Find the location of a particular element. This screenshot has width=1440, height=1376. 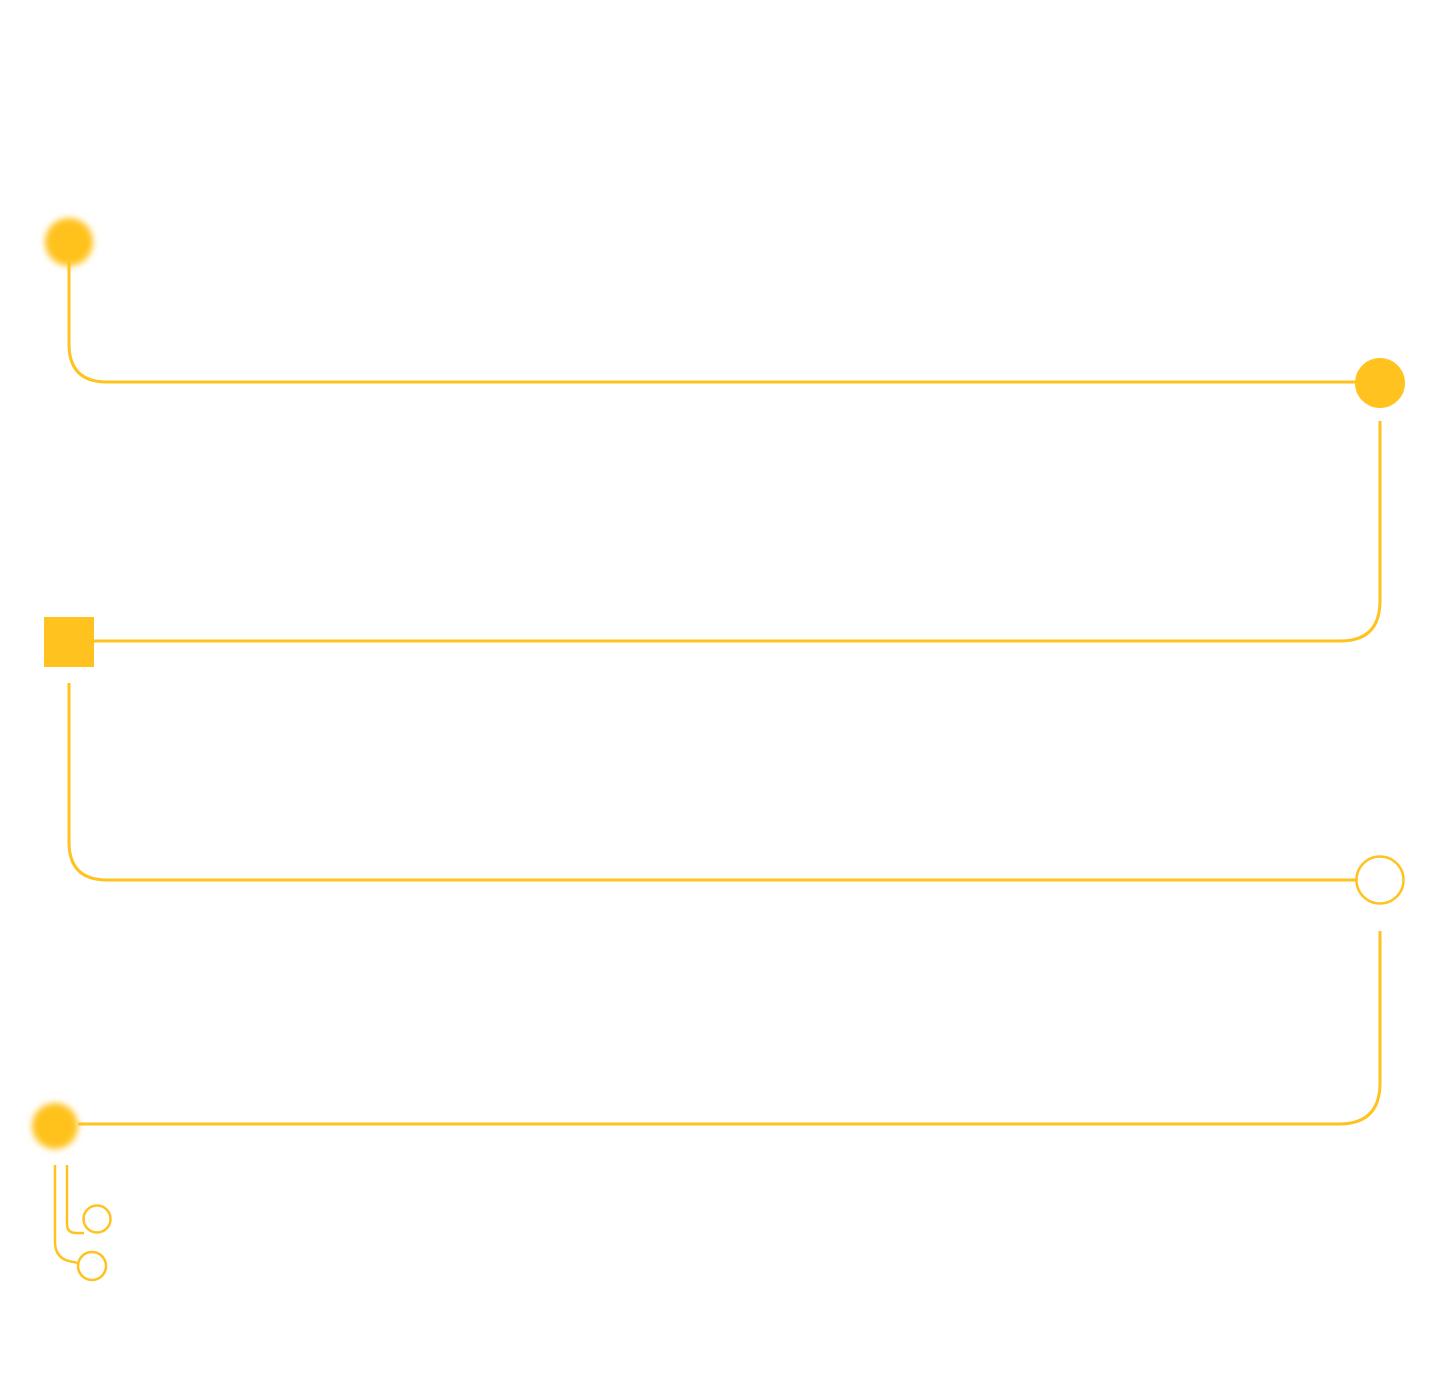

connector-node3-node4 is located at coordinates (711, 782).